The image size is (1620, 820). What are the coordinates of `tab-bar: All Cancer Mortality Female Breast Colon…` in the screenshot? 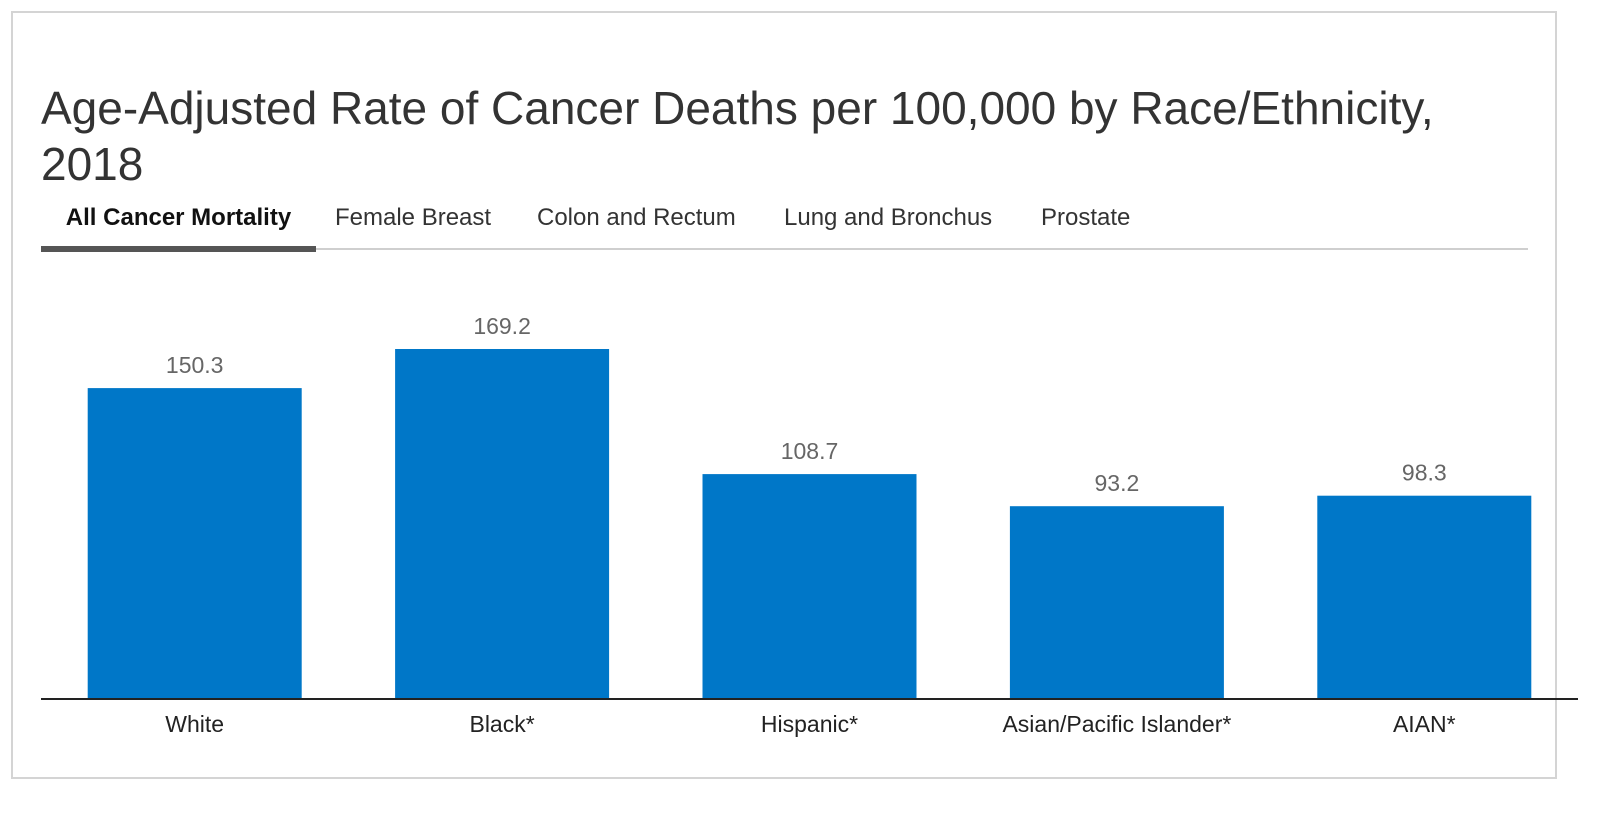 It's located at (784, 222).